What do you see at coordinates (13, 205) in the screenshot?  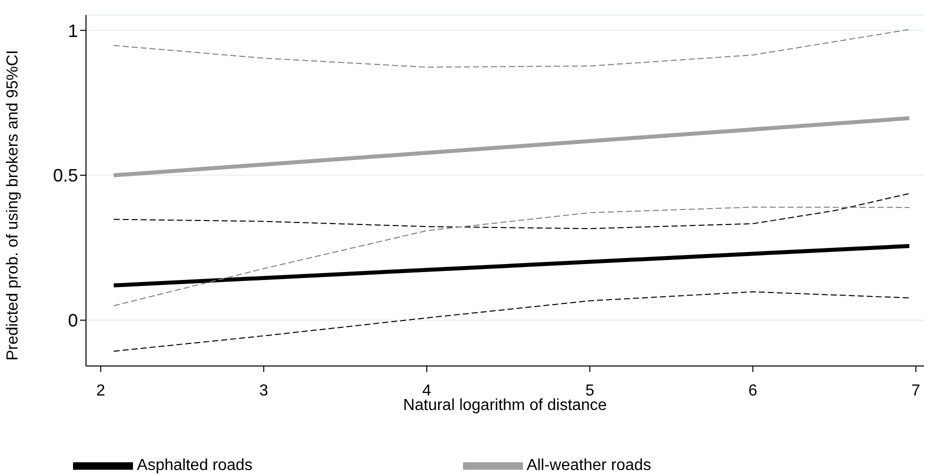 I see `y-axis-title: Predicted prob. of using brokers and 95%CI` at bounding box center [13, 205].